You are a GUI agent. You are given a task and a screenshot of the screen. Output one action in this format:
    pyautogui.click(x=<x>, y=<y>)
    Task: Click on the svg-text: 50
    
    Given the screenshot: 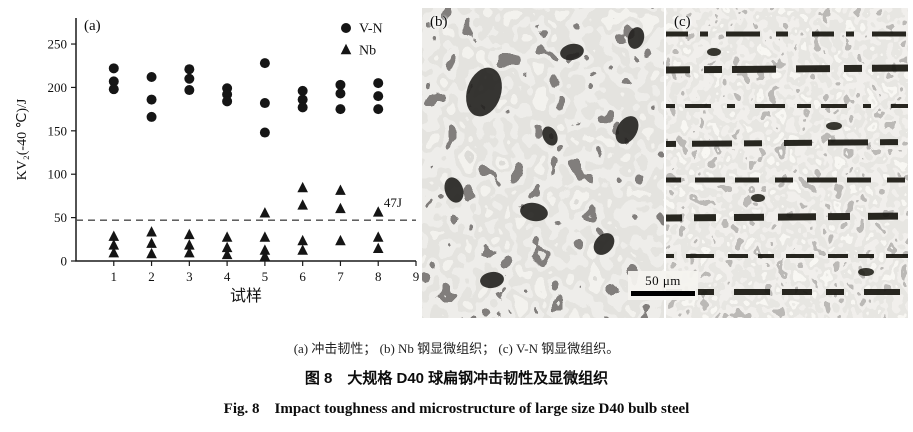 What is the action you would take?
    pyautogui.click(x=60, y=217)
    